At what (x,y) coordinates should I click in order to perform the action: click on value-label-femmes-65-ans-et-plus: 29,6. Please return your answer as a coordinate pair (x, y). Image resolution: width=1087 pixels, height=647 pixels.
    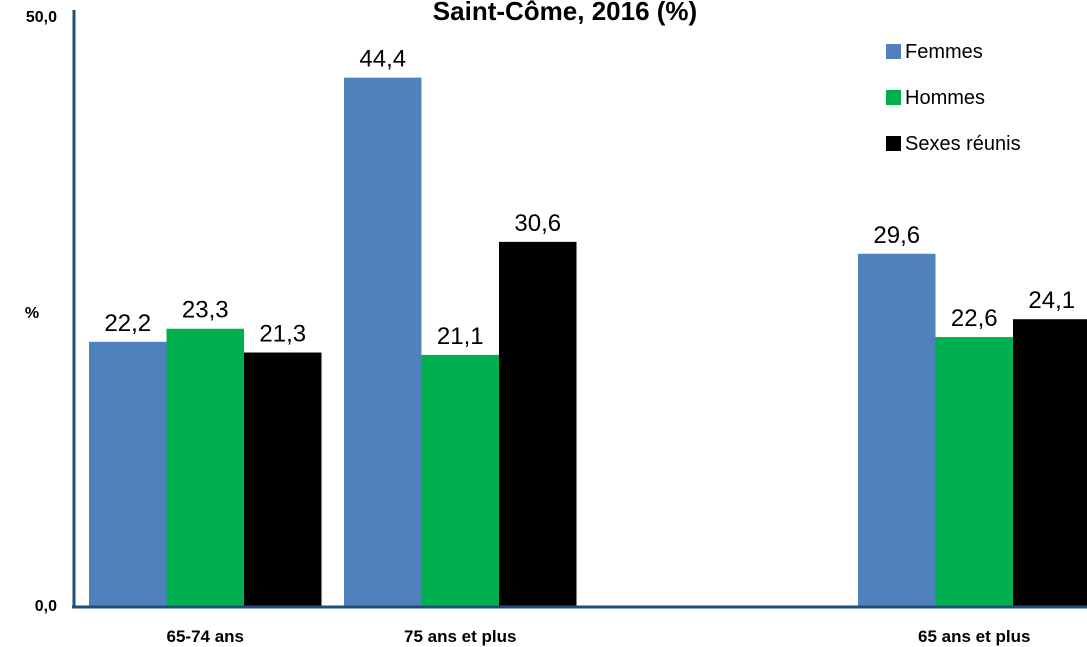
    Looking at the image, I should click on (896, 235).